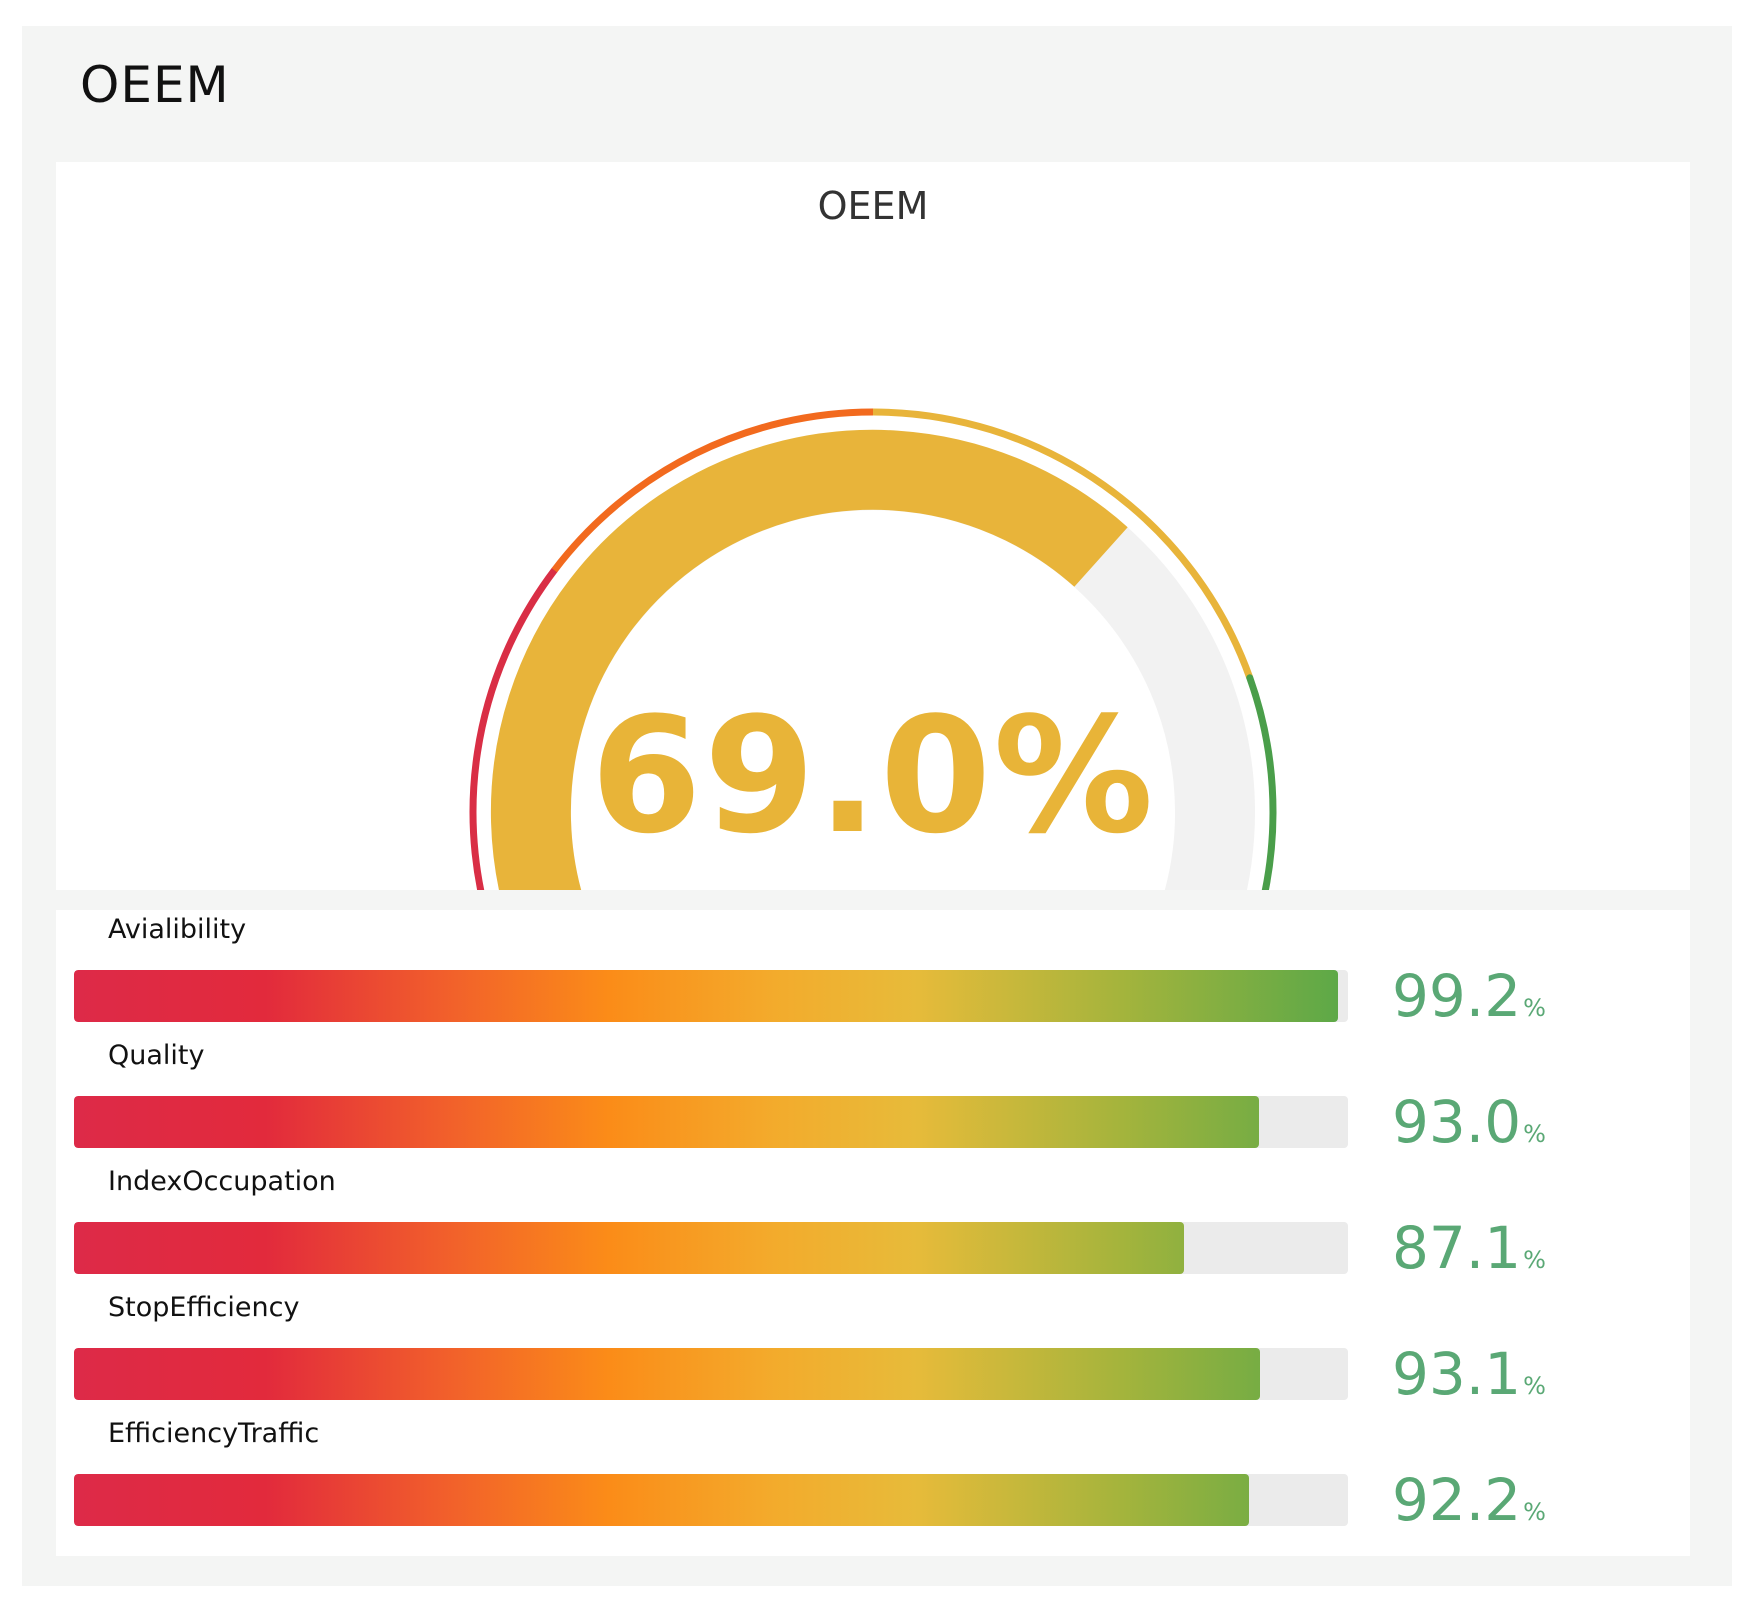  I want to click on kpi-value: 92.2%, so click(1469, 1500).